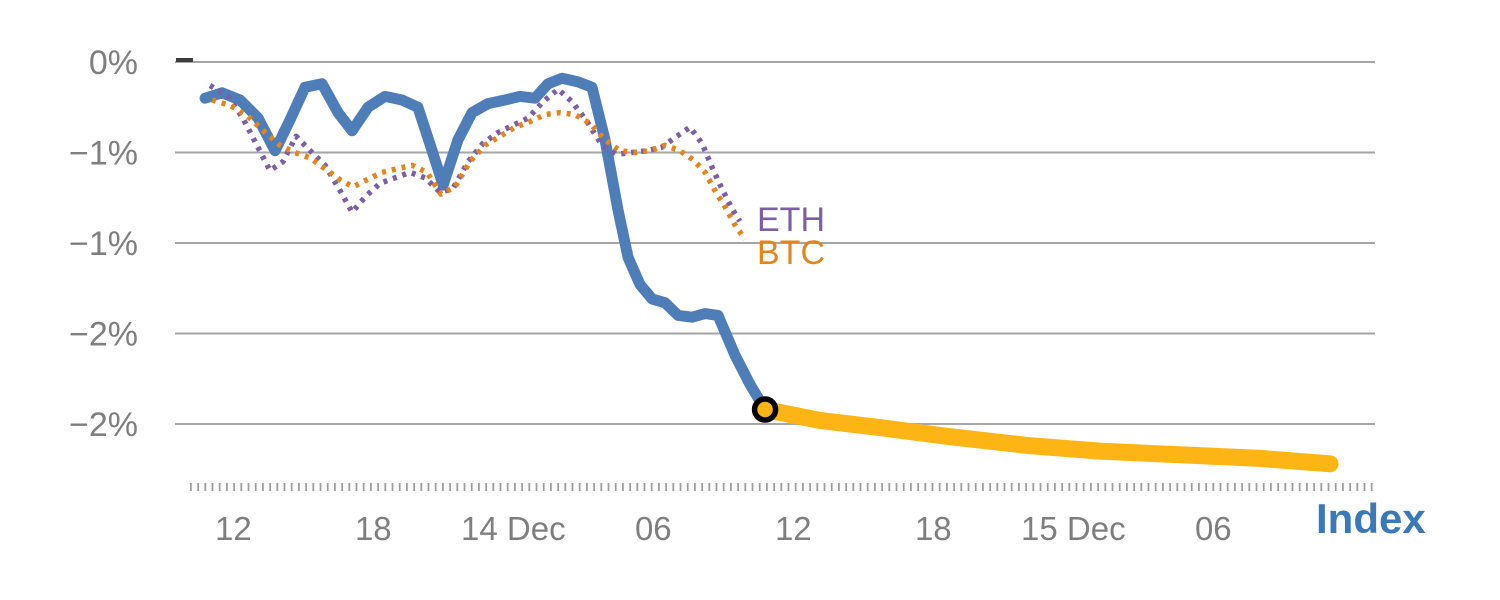 The image size is (1500, 600). What do you see at coordinates (1073, 528) in the screenshot?
I see `x-tick-label: 15 Dec` at bounding box center [1073, 528].